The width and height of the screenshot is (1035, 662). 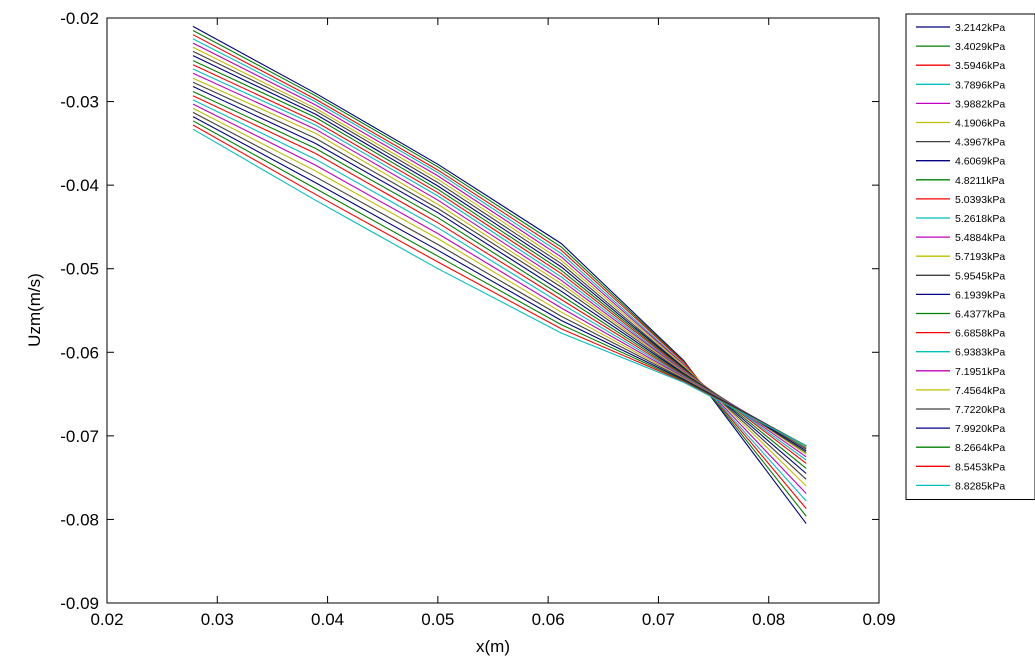 I want to click on legend-label: 4.6069kPa, so click(x=980, y=162).